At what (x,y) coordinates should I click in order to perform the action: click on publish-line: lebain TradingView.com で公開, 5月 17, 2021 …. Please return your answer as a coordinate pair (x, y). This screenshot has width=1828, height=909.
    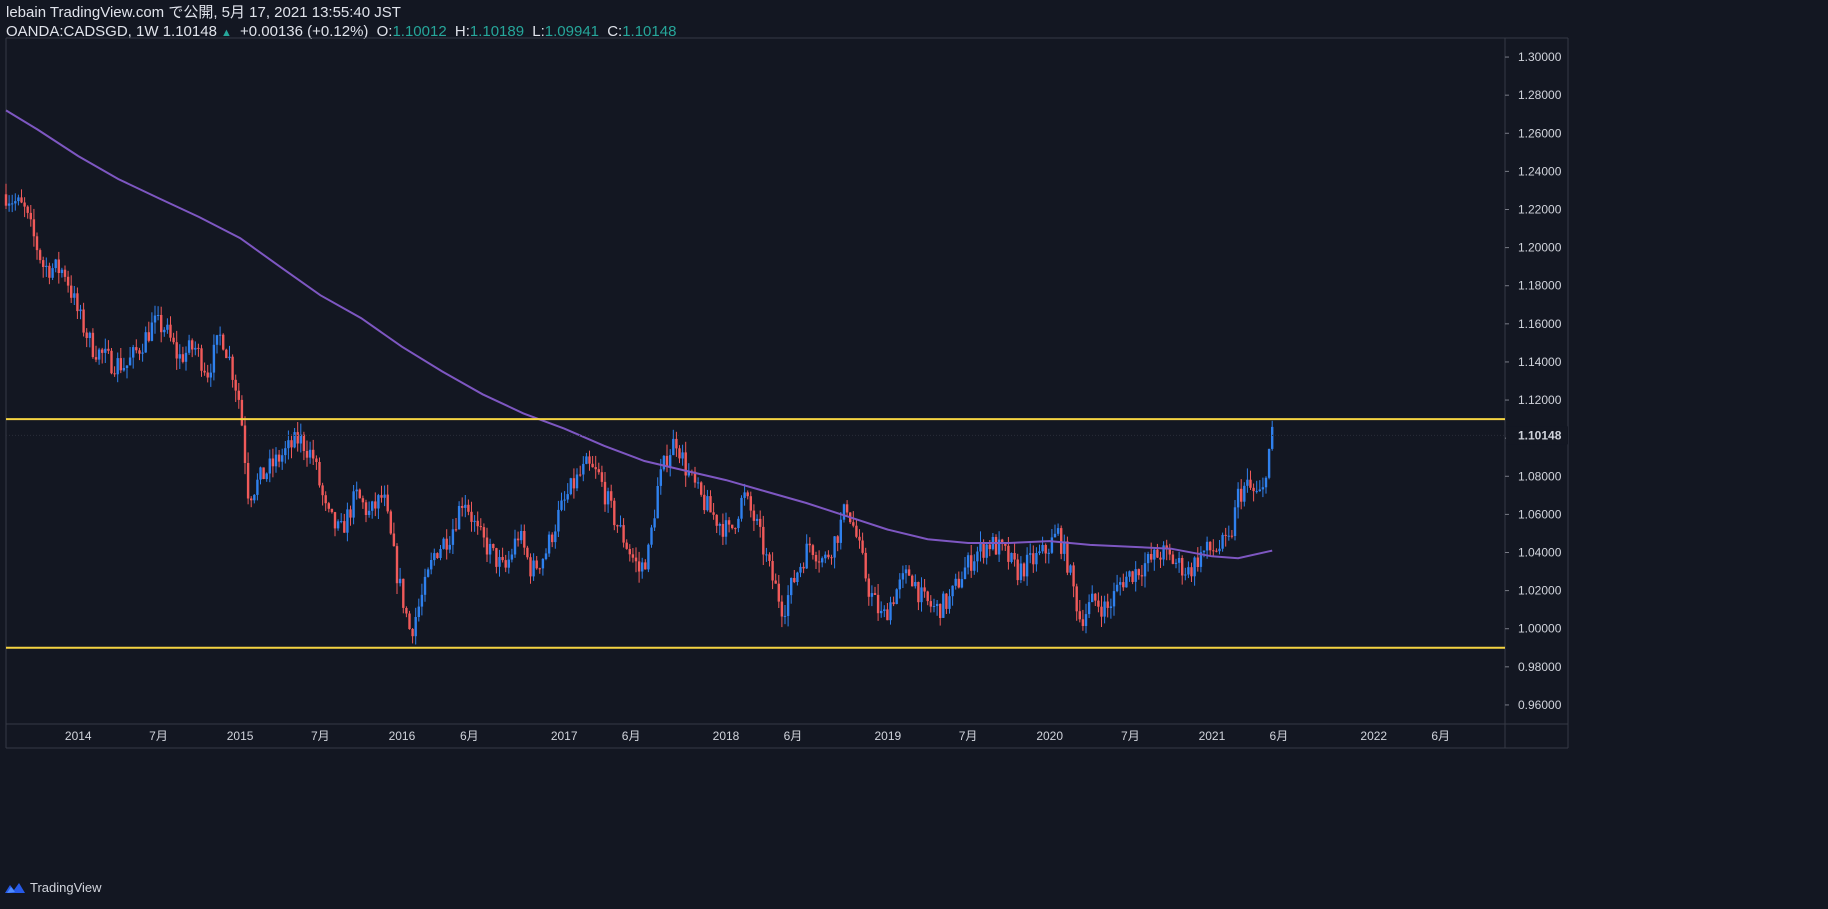
    Looking at the image, I should click on (203, 12).